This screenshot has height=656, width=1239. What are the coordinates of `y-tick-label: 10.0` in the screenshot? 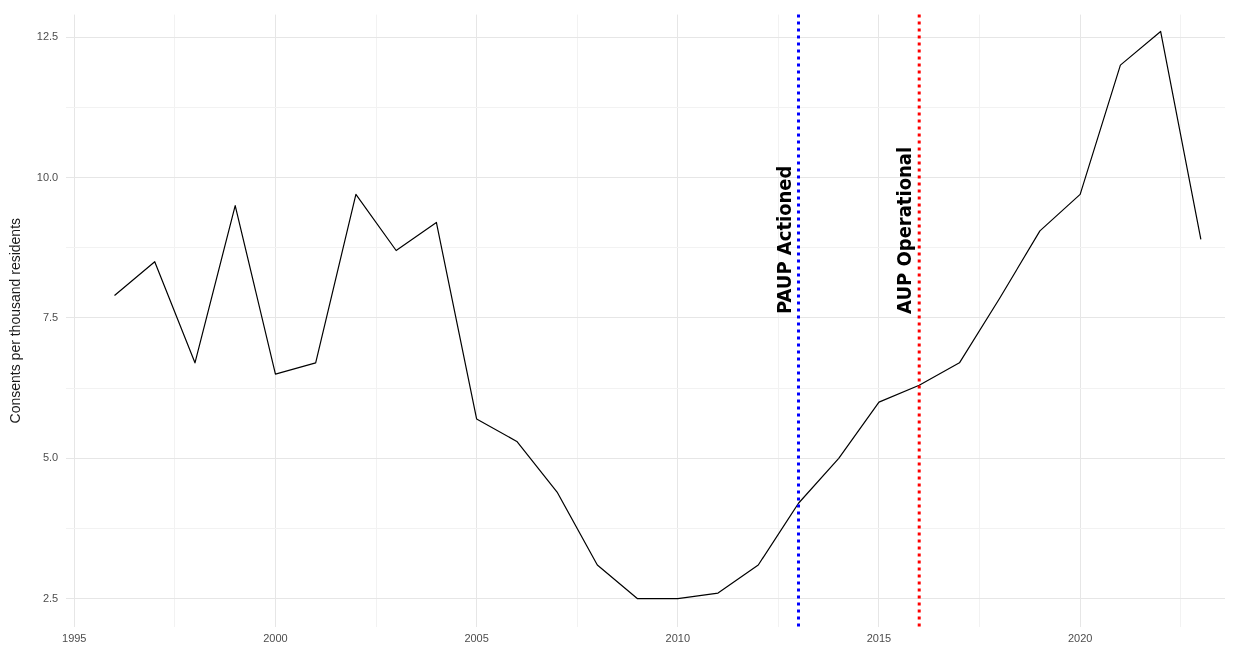 It's located at (47, 176).